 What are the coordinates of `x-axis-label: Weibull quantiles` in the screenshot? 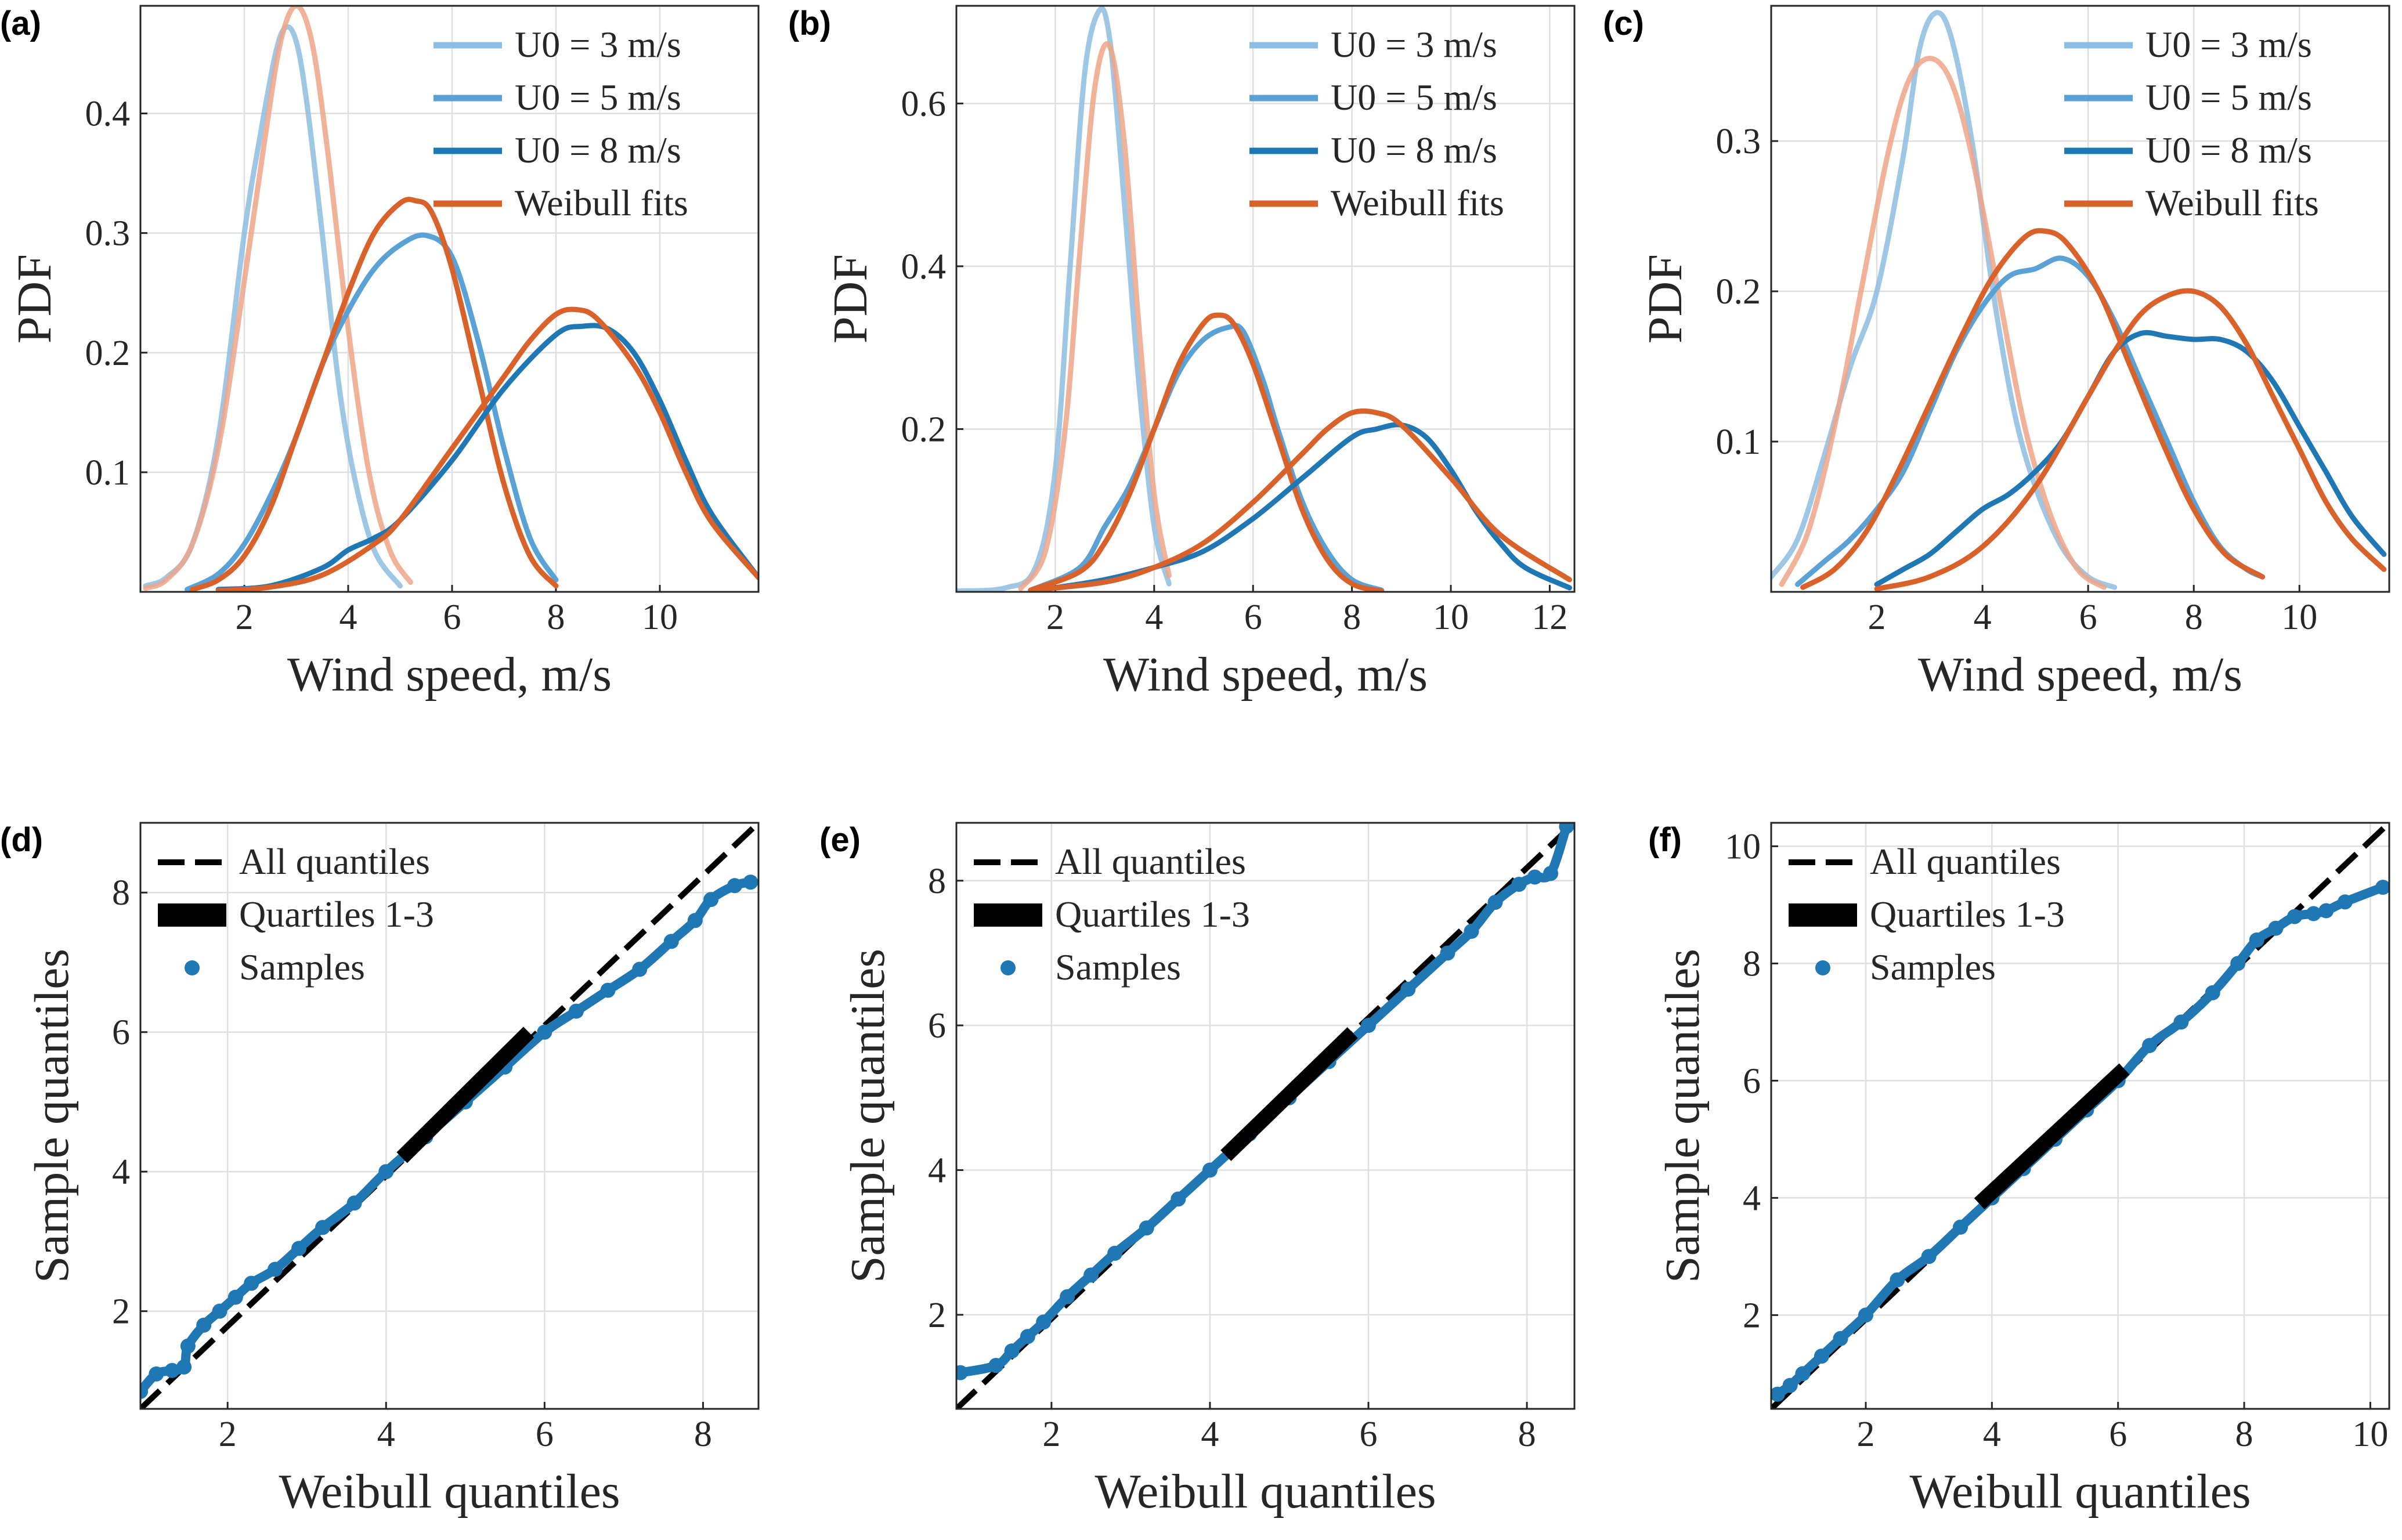 It's located at (450, 1492).